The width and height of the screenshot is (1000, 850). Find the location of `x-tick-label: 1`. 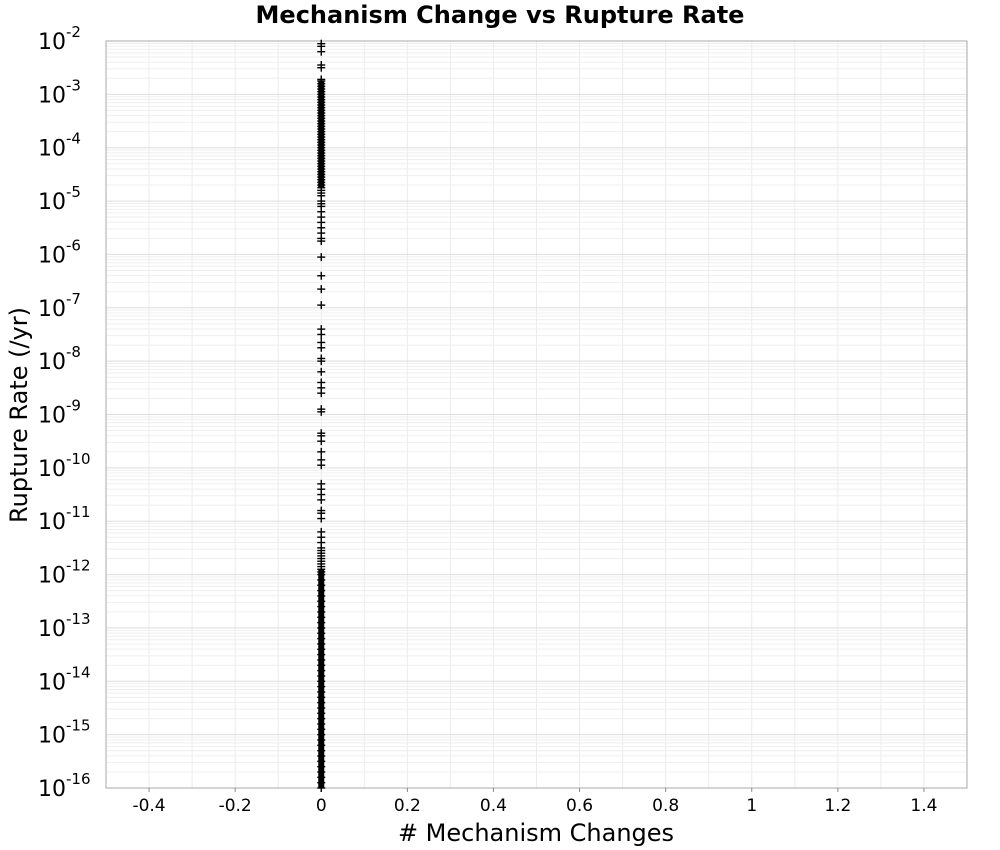

x-tick-label: 1 is located at coordinates (751, 806).